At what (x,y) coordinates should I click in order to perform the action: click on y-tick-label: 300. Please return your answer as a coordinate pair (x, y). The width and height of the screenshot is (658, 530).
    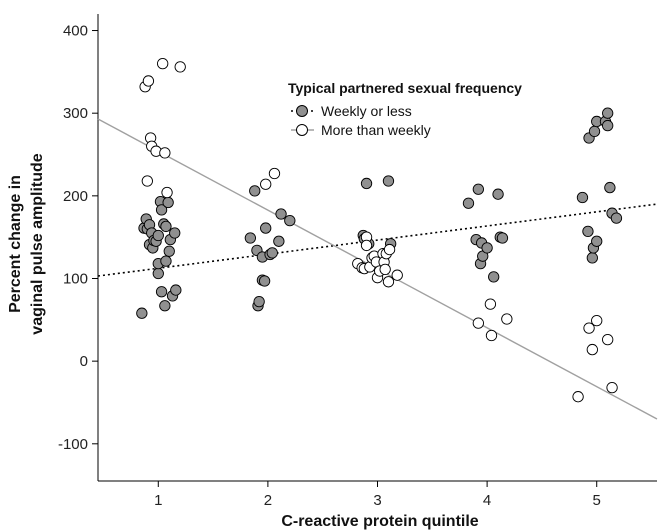
    Looking at the image, I should click on (75, 113).